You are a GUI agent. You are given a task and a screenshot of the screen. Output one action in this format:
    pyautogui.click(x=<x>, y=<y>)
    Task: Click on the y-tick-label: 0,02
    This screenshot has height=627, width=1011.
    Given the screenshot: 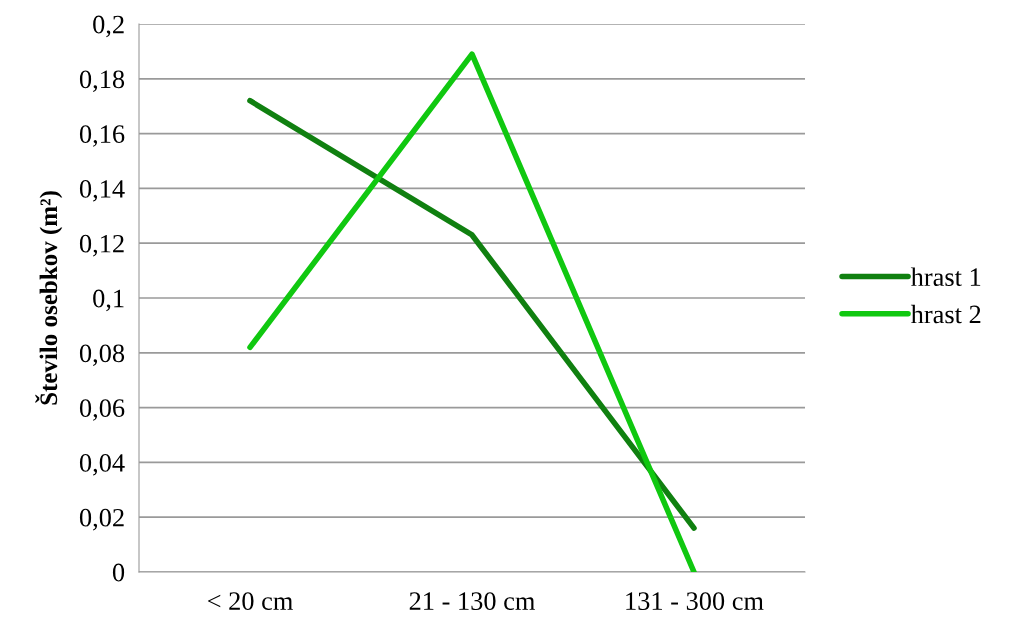 What is the action you would take?
    pyautogui.click(x=101, y=519)
    